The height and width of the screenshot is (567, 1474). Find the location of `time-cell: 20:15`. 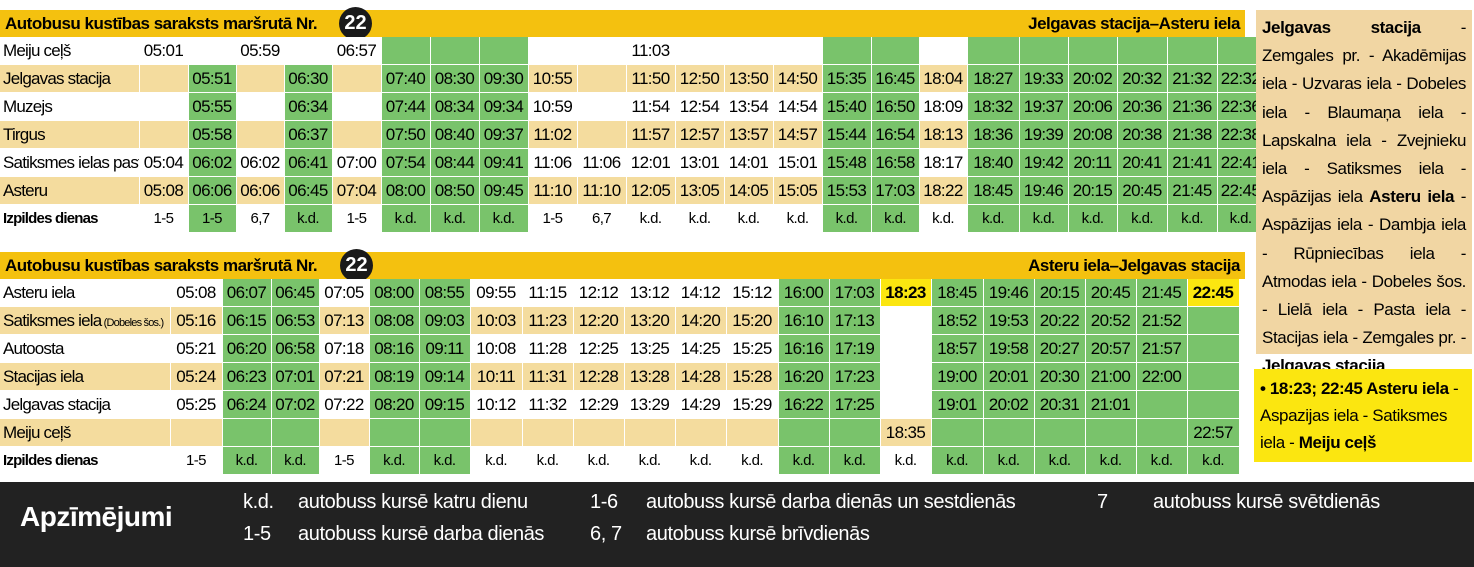

time-cell: 20:15 is located at coordinates (1093, 190).